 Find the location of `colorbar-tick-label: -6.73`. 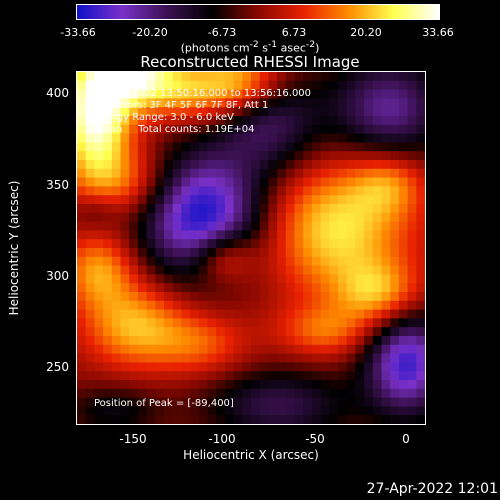

colorbar-tick-label: -6.73 is located at coordinates (222, 32).